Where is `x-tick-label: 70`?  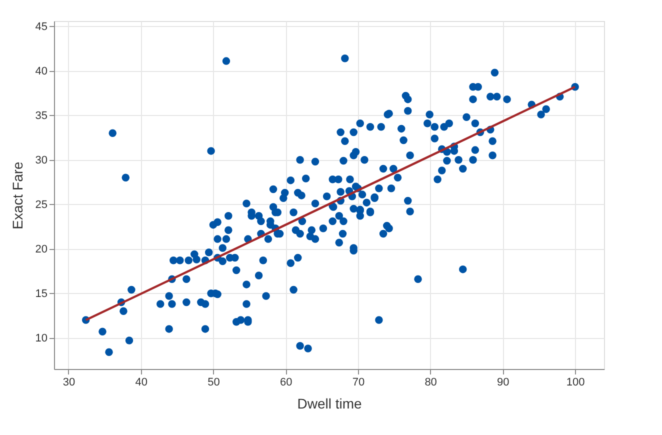 x-tick-label: 70 is located at coordinates (358, 382).